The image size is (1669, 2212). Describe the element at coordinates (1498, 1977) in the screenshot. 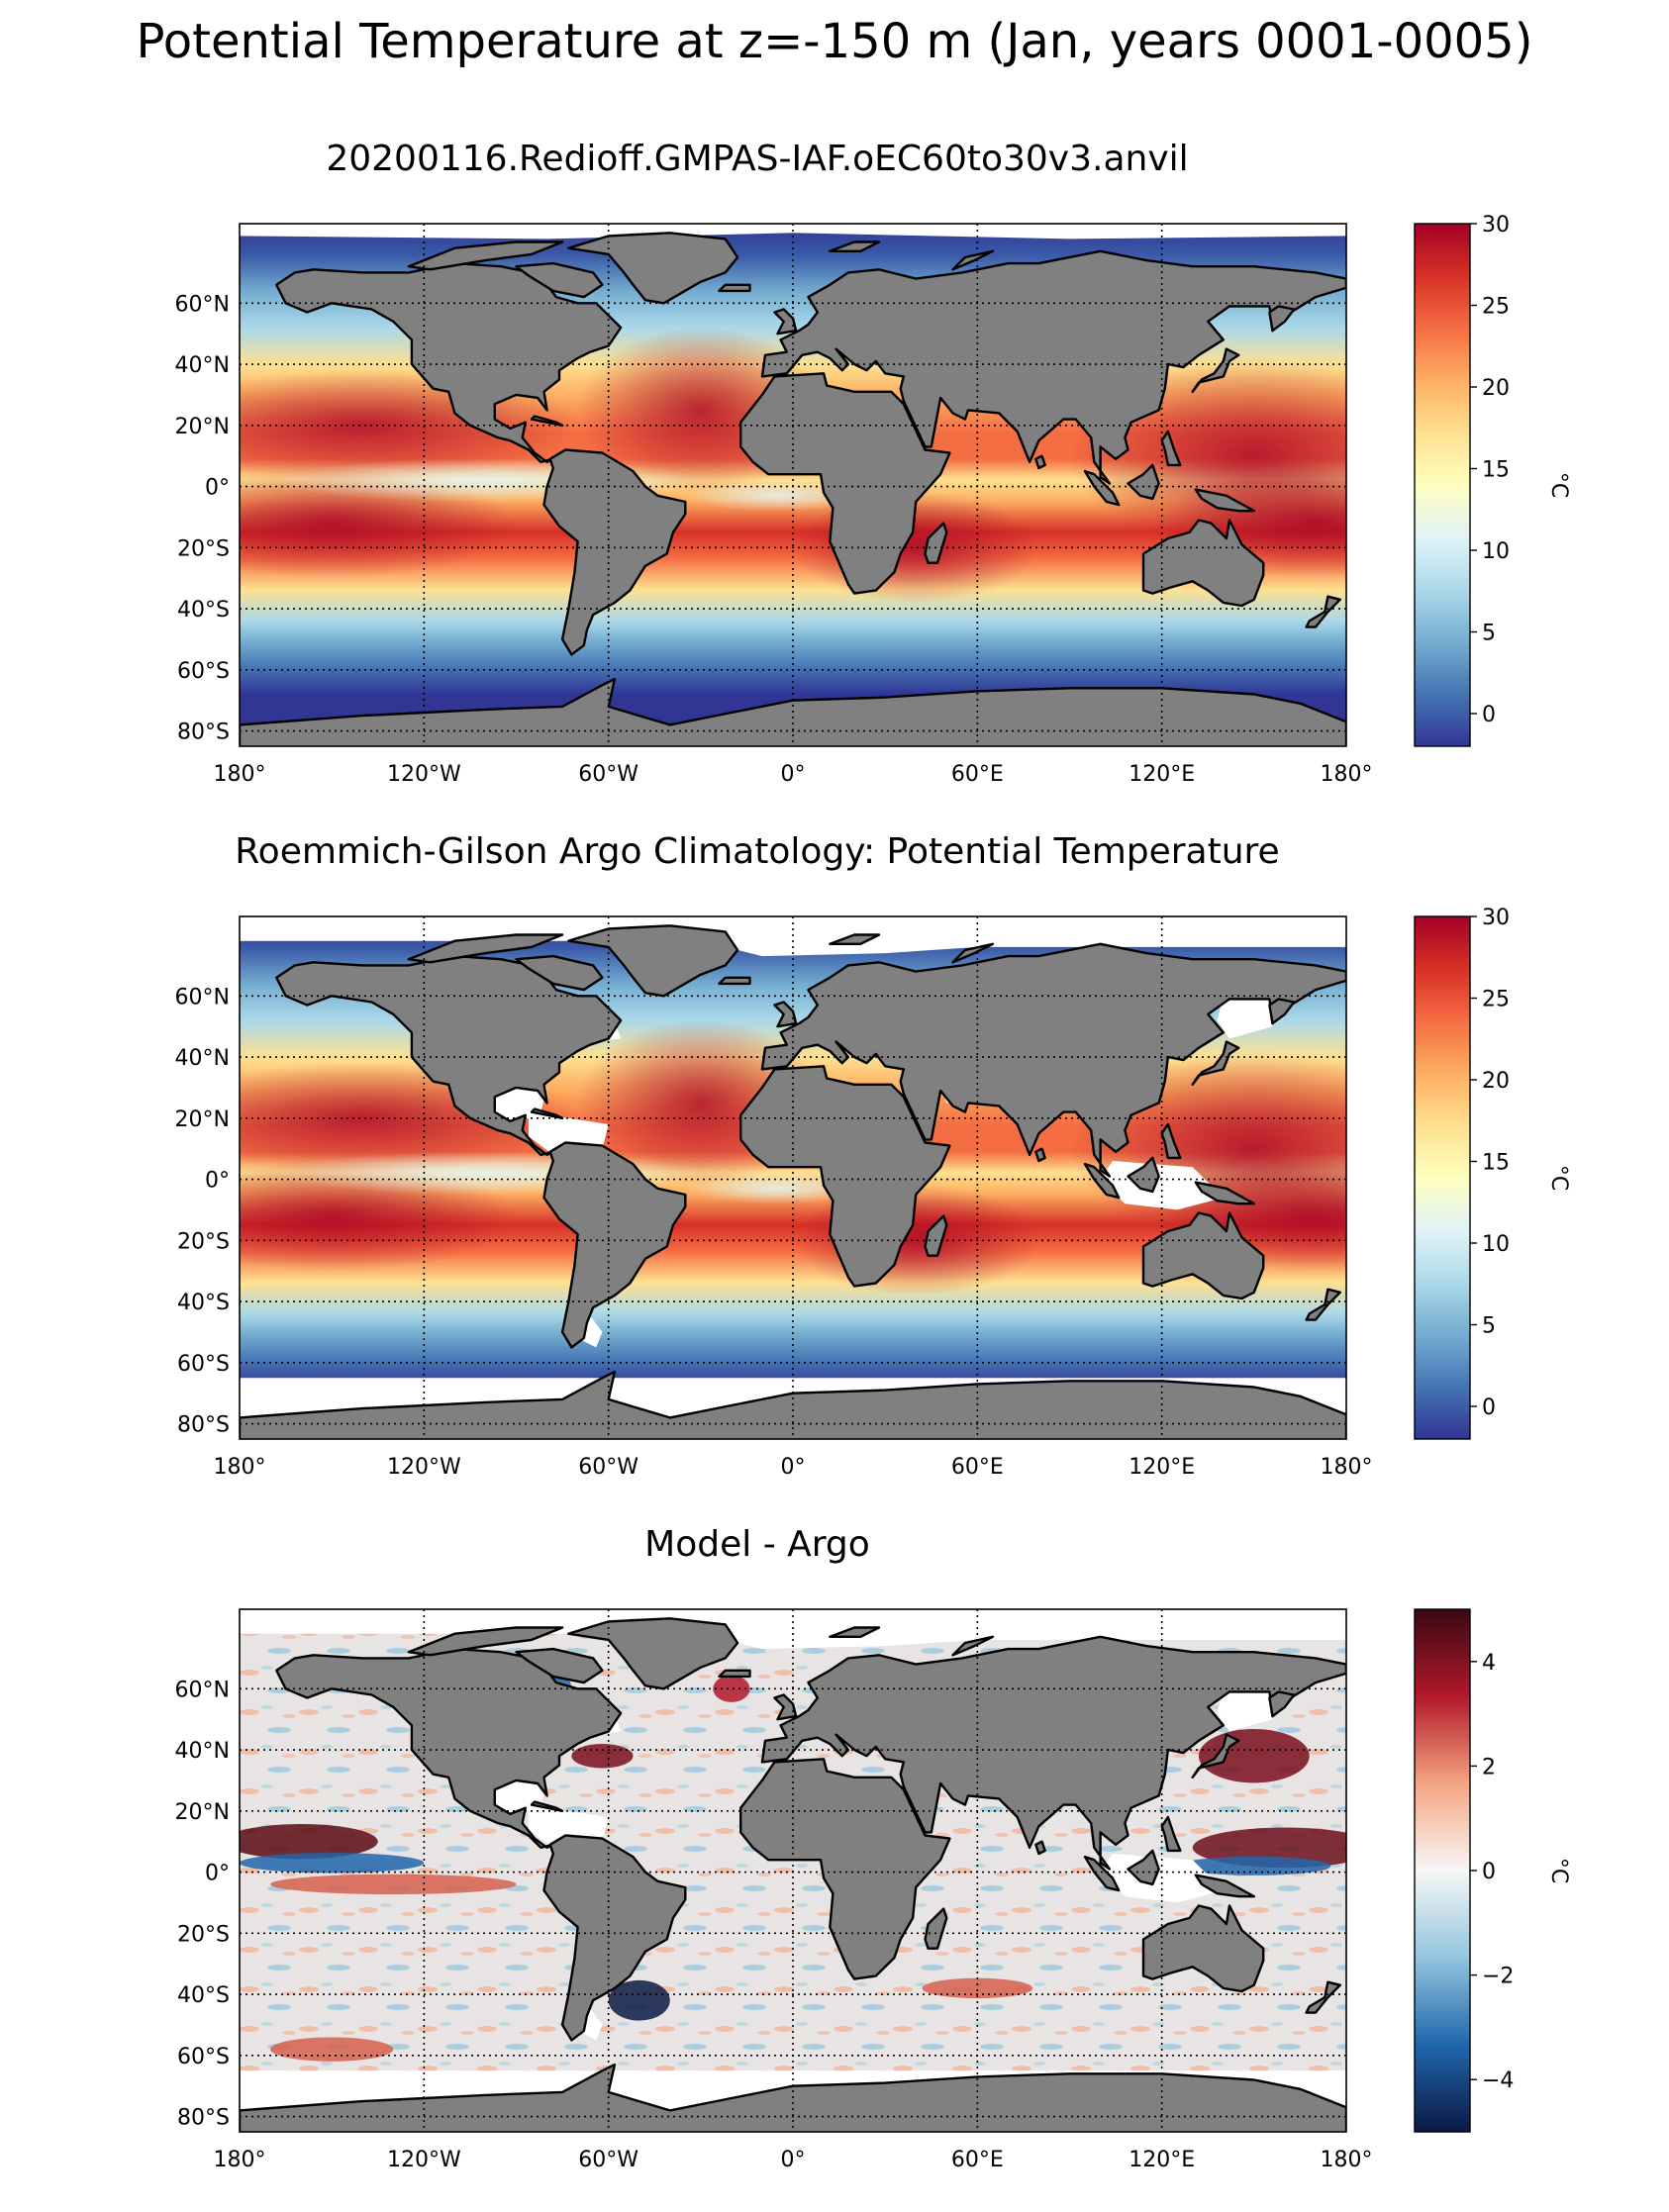

I see `colorbar-tick-label: −2` at that location.